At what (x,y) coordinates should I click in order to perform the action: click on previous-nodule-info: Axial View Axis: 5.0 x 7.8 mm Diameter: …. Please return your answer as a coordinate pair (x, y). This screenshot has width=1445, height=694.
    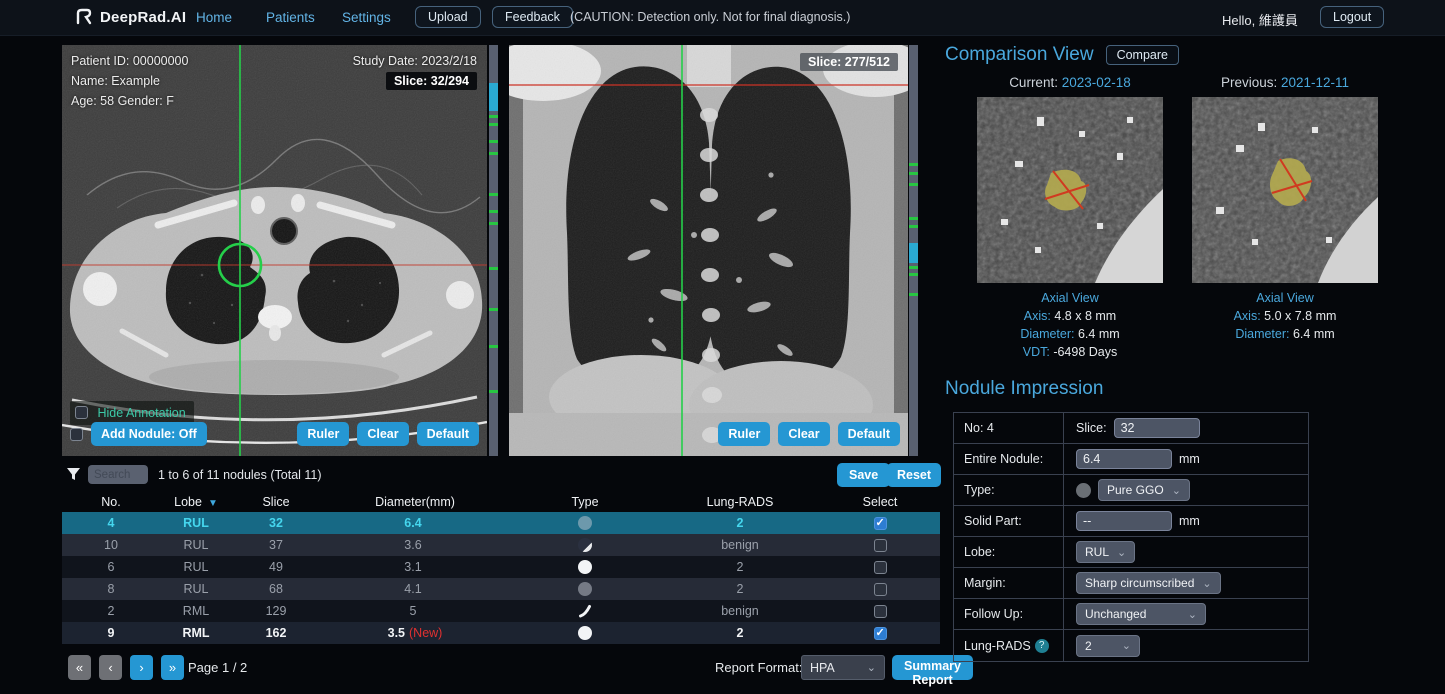
    Looking at the image, I should click on (1285, 316).